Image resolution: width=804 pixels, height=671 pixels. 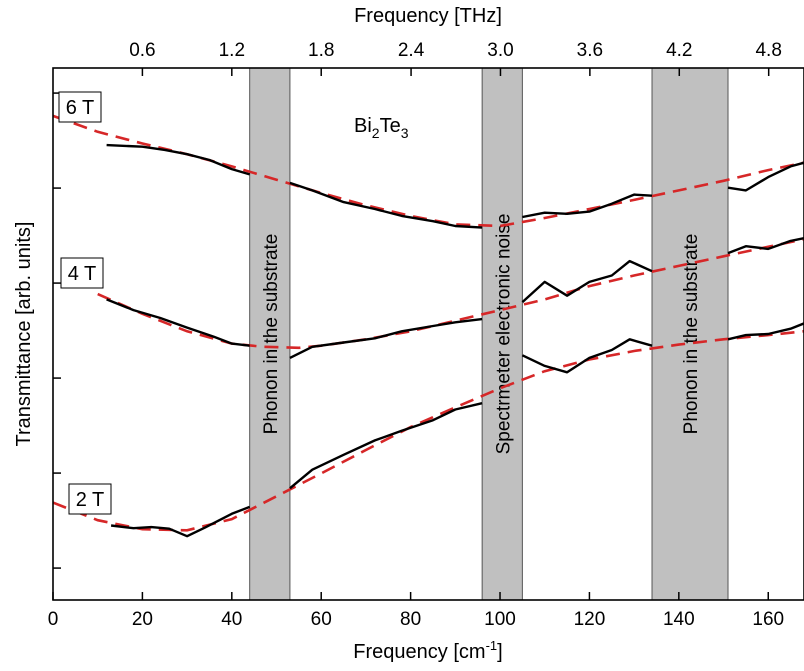 What do you see at coordinates (53, 619) in the screenshot?
I see `x-tick-label-0: 0` at bounding box center [53, 619].